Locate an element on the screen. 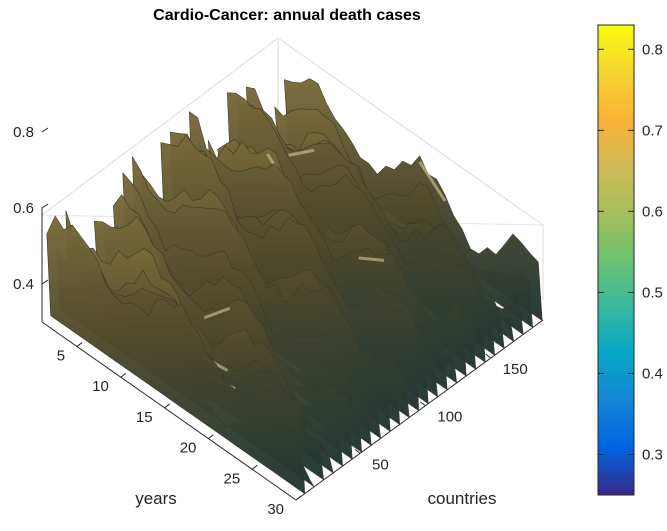 The image size is (667, 531). colorbar-tick-label: 0.8 is located at coordinates (652, 49).